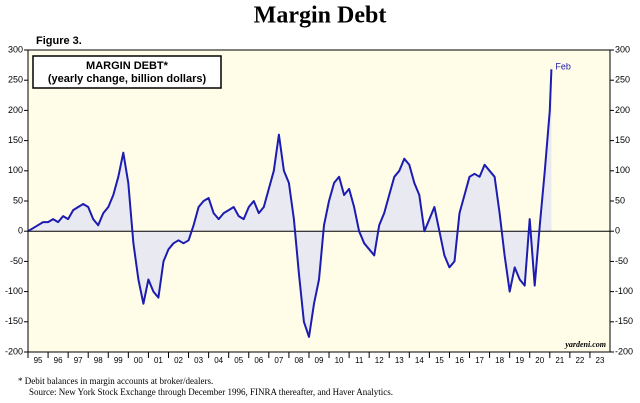  I want to click on x-tick-label: 13, so click(399, 360).